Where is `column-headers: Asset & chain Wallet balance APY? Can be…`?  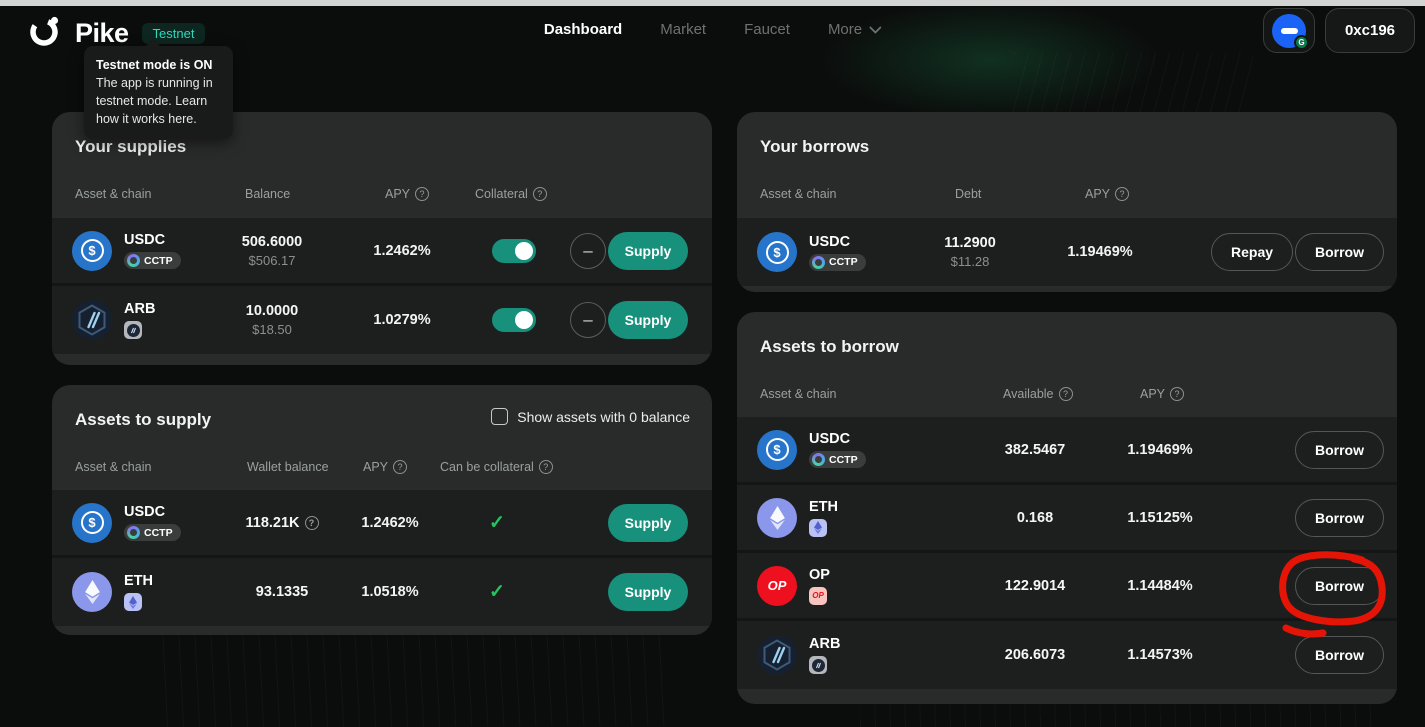 column-headers: Asset & chain Wallet balance APY? Can be… is located at coordinates (382, 469).